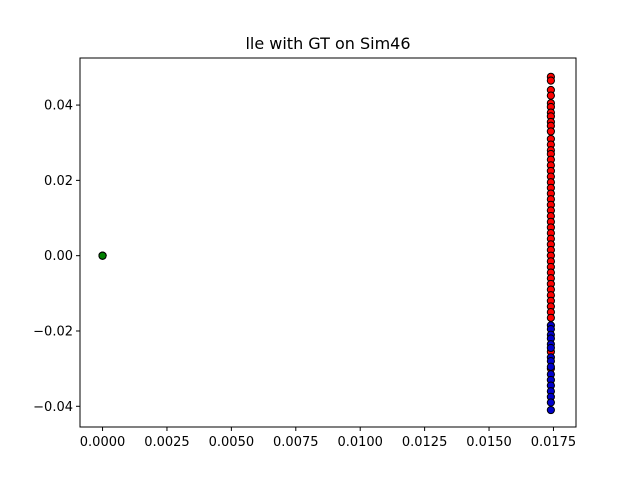 This screenshot has width=640, height=480. I want to click on y-tick-label: −0.04, so click(53, 407).